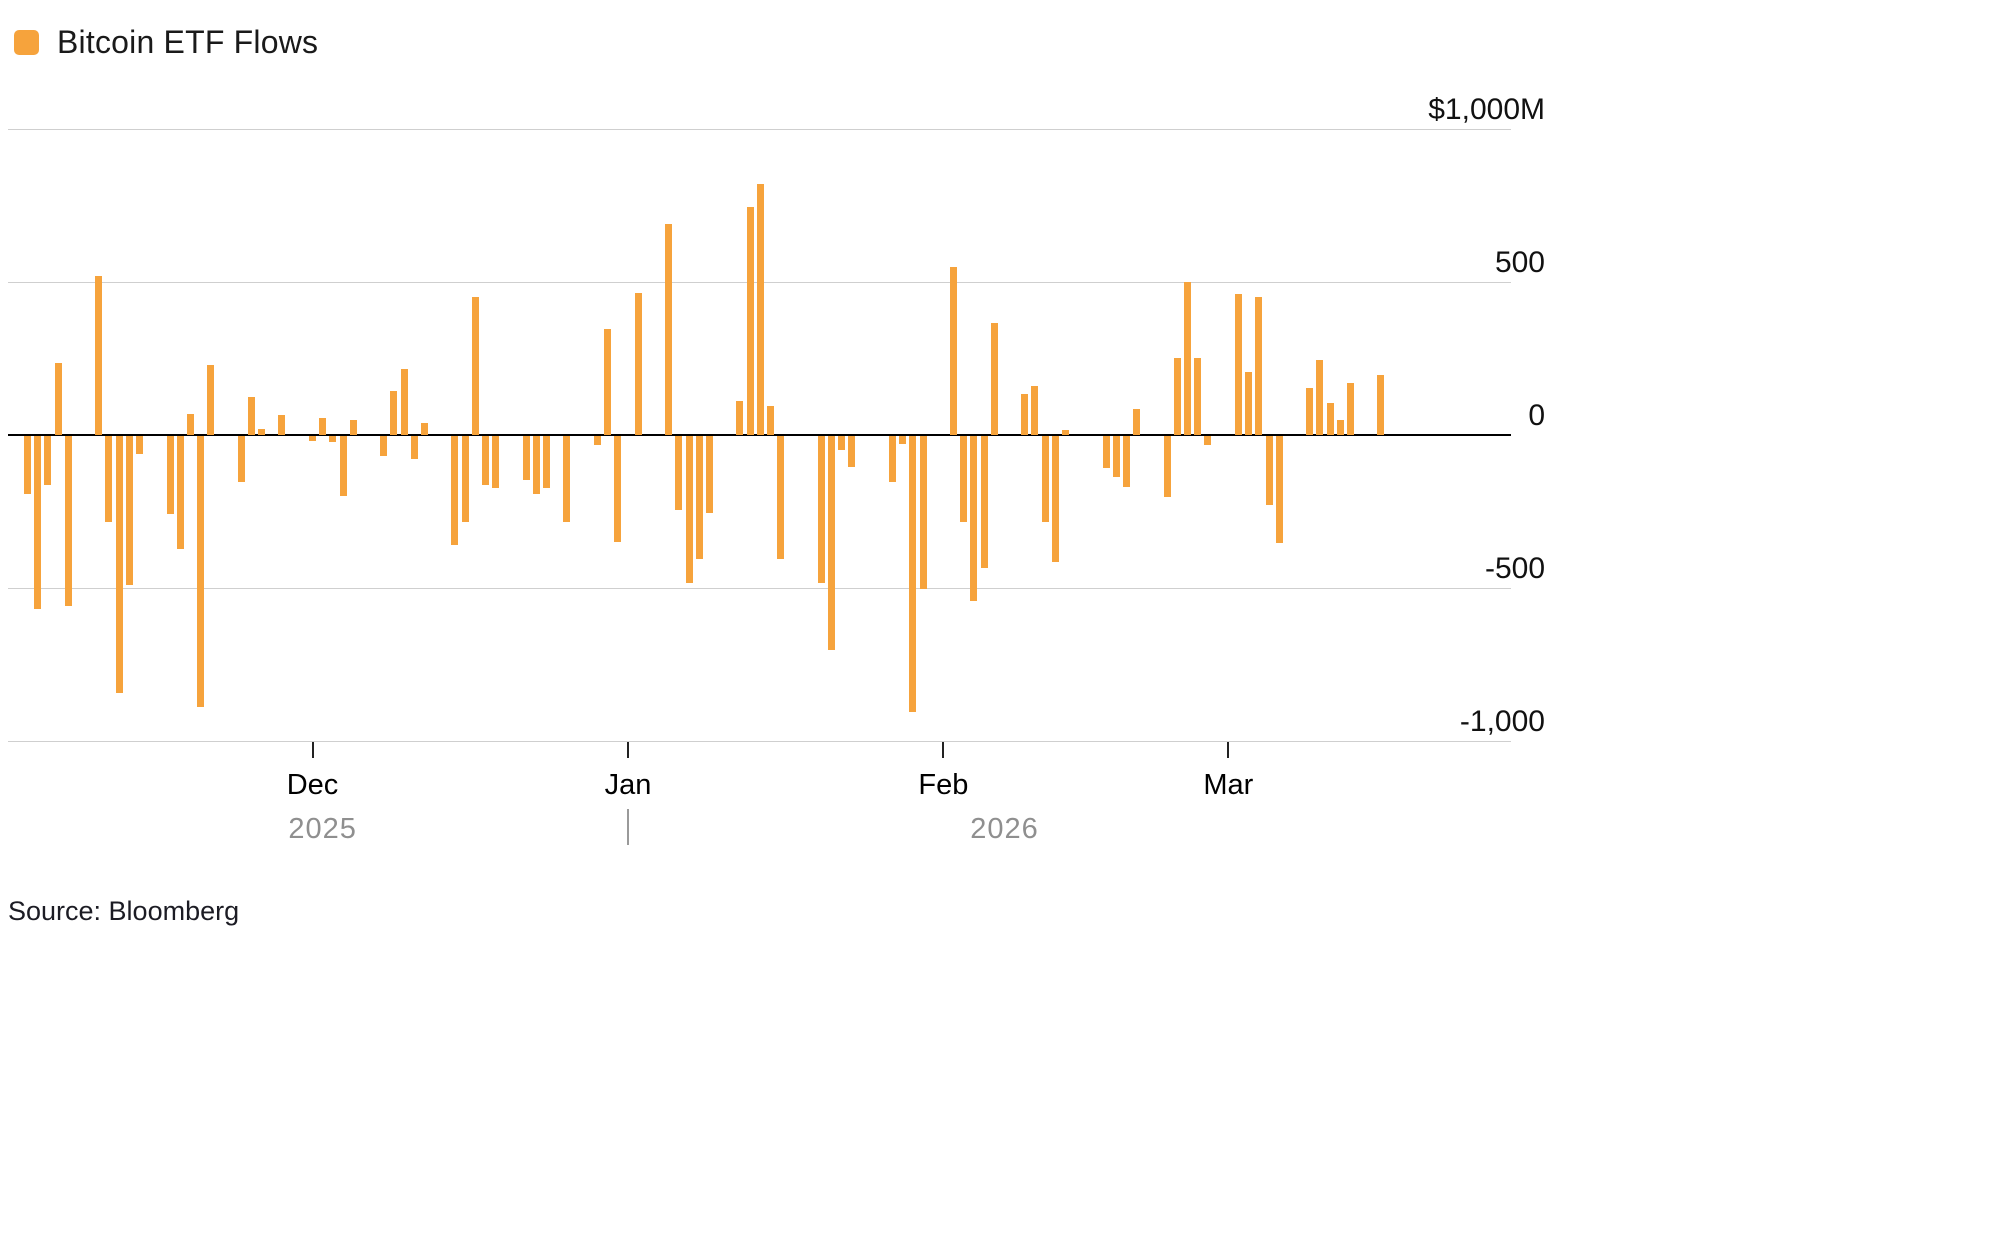 This screenshot has width=2000, height=1255. What do you see at coordinates (1004, 829) in the screenshot?
I see `year-label: 2026` at bounding box center [1004, 829].